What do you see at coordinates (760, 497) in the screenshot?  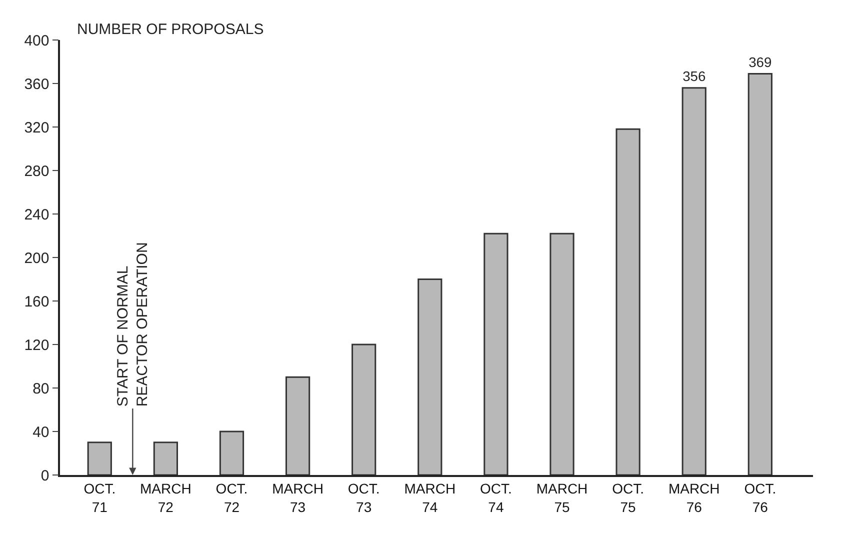 I see `x-tick-label: OCT. 76` at bounding box center [760, 497].